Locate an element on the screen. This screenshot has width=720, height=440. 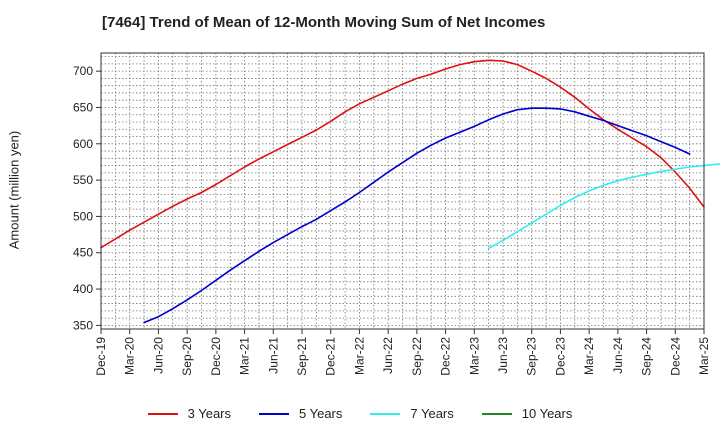
legend-item: 5 Years is located at coordinates (300, 413).